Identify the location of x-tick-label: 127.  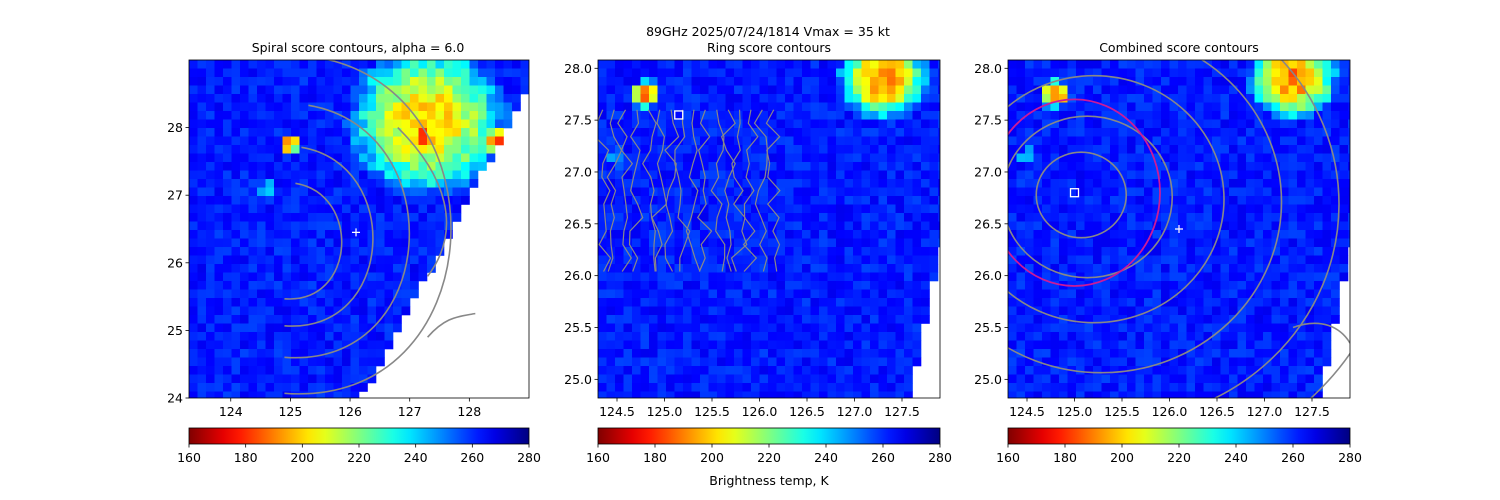
(410, 411).